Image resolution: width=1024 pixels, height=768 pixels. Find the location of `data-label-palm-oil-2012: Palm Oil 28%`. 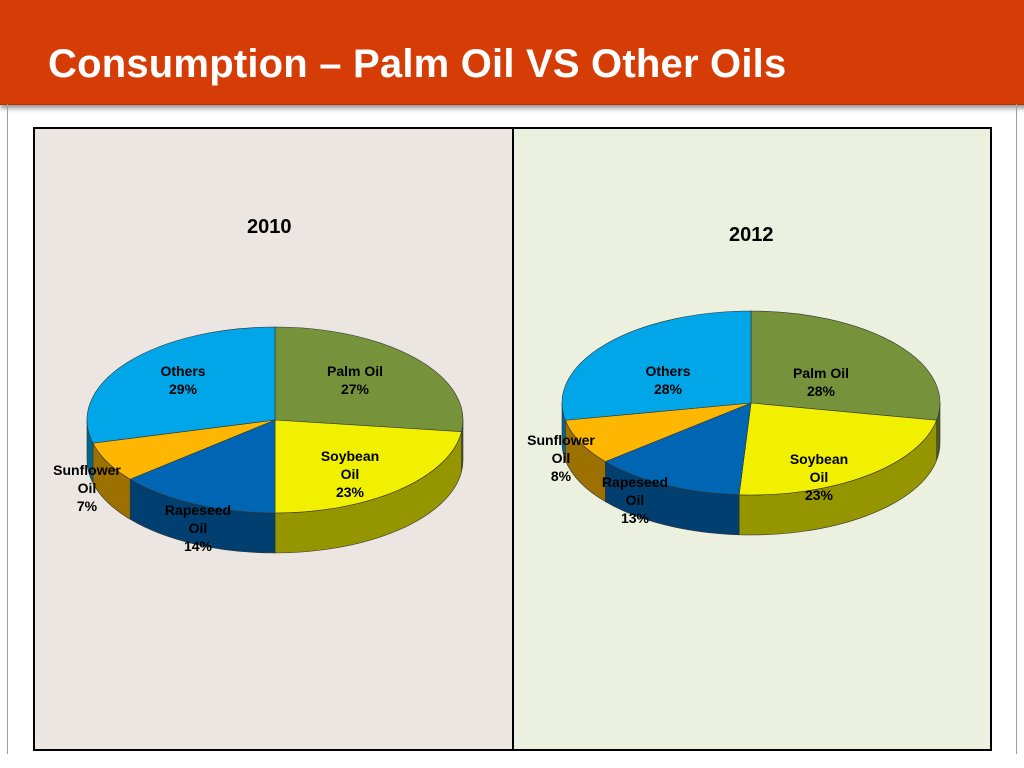

data-label-palm-oil-2012: Palm Oil 28% is located at coordinates (821, 382).